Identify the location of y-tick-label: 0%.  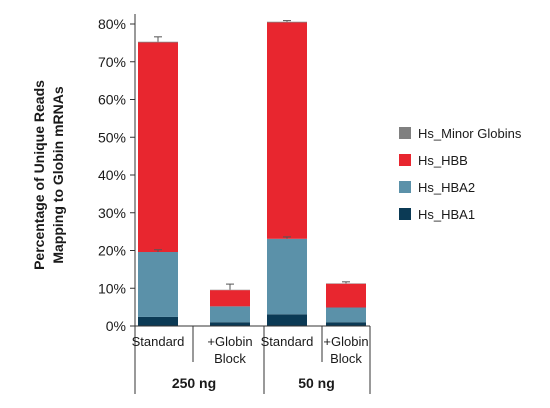
(116, 326).